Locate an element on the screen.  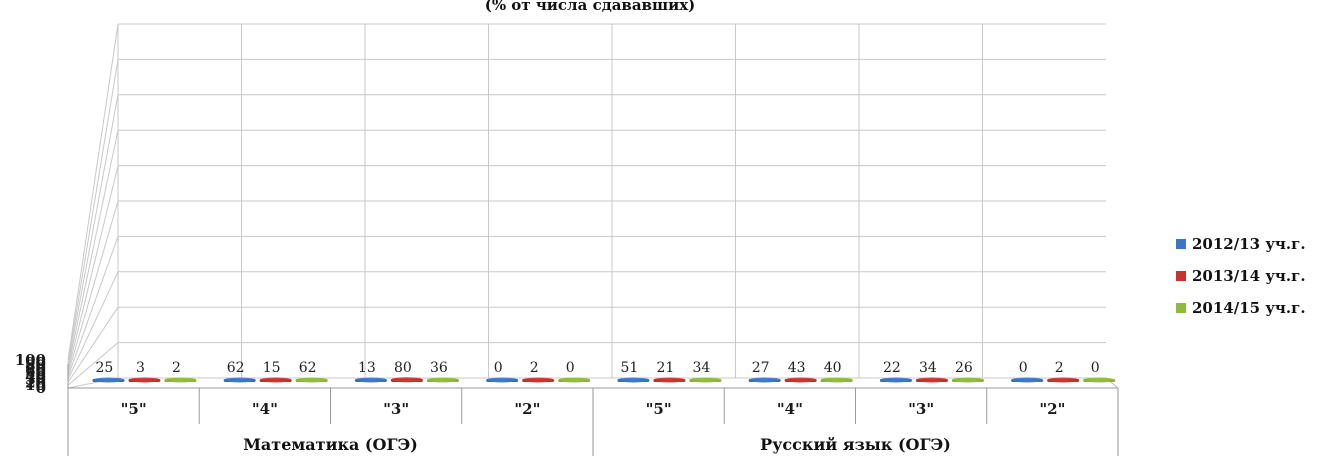
data-labels: 25 3 2 62 15 62 13 80 36 0 2 0 51 21 34 27 43 40 22 34 26 0 2 0 is located at coordinates (598, 368).